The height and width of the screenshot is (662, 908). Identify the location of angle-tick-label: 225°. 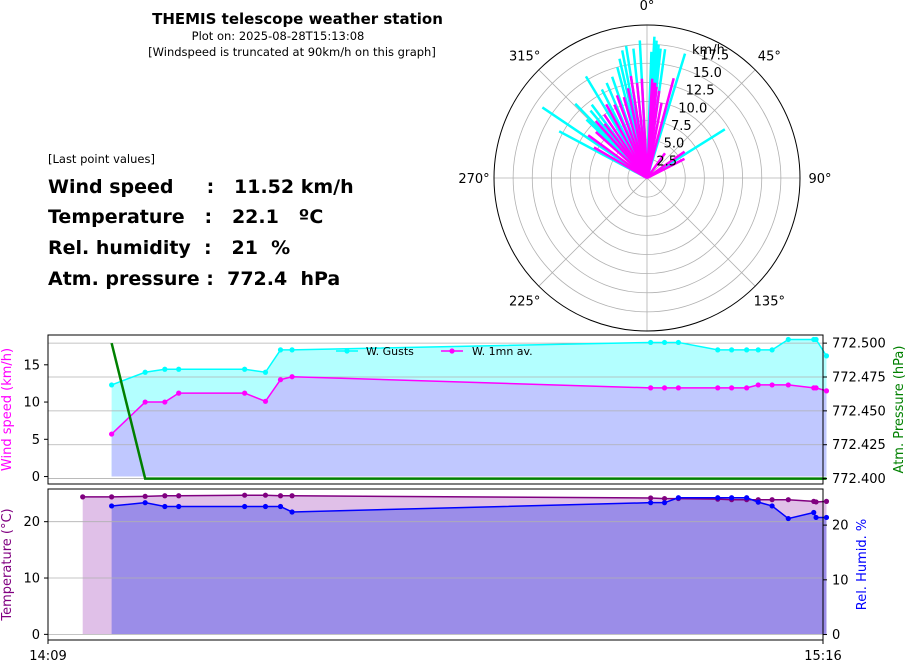
(524, 301).